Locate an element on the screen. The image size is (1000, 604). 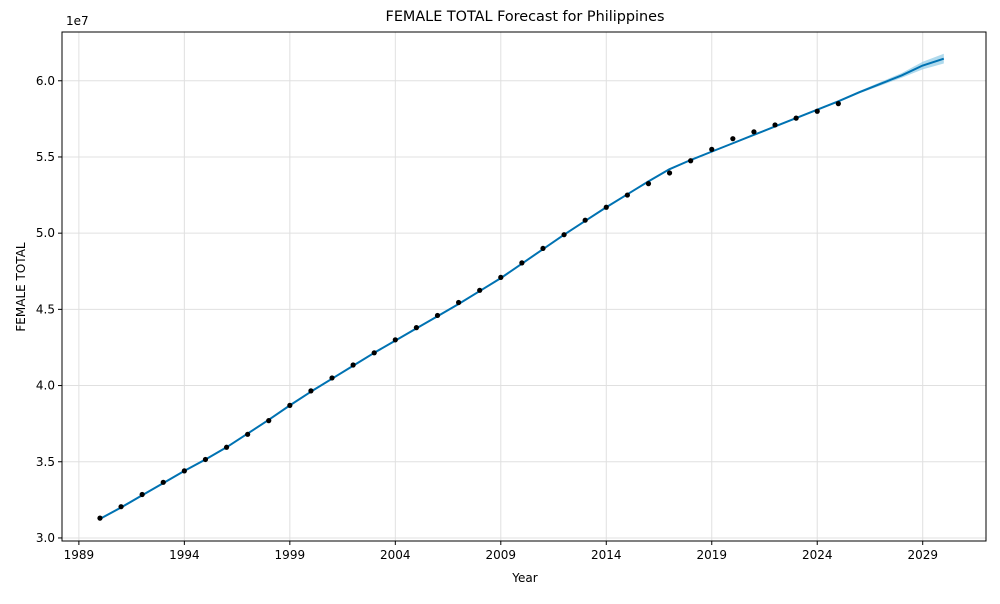
x-tick-label: 2029 is located at coordinates (922, 555).